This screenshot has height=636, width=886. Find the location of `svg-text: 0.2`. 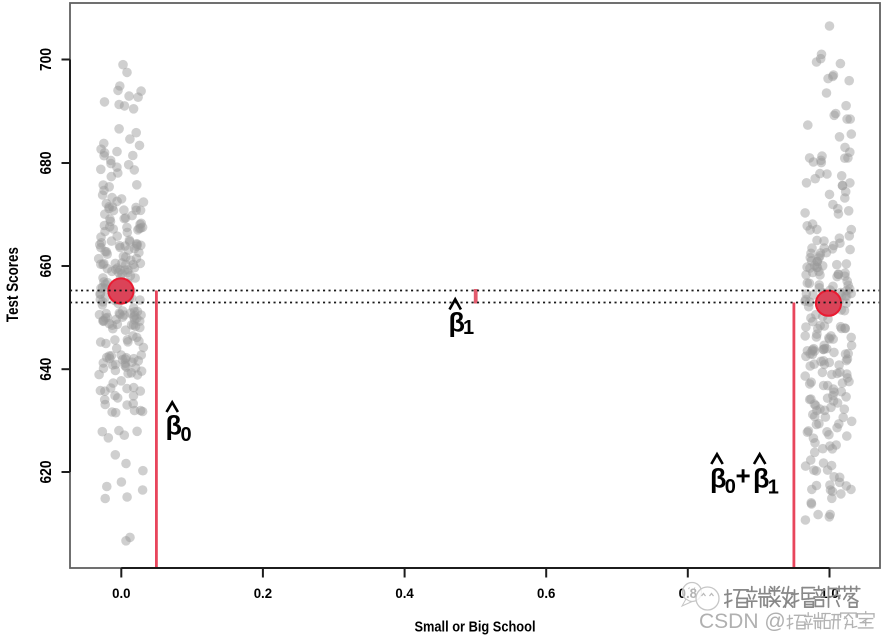

svg-text: 0.2 is located at coordinates (263, 593).